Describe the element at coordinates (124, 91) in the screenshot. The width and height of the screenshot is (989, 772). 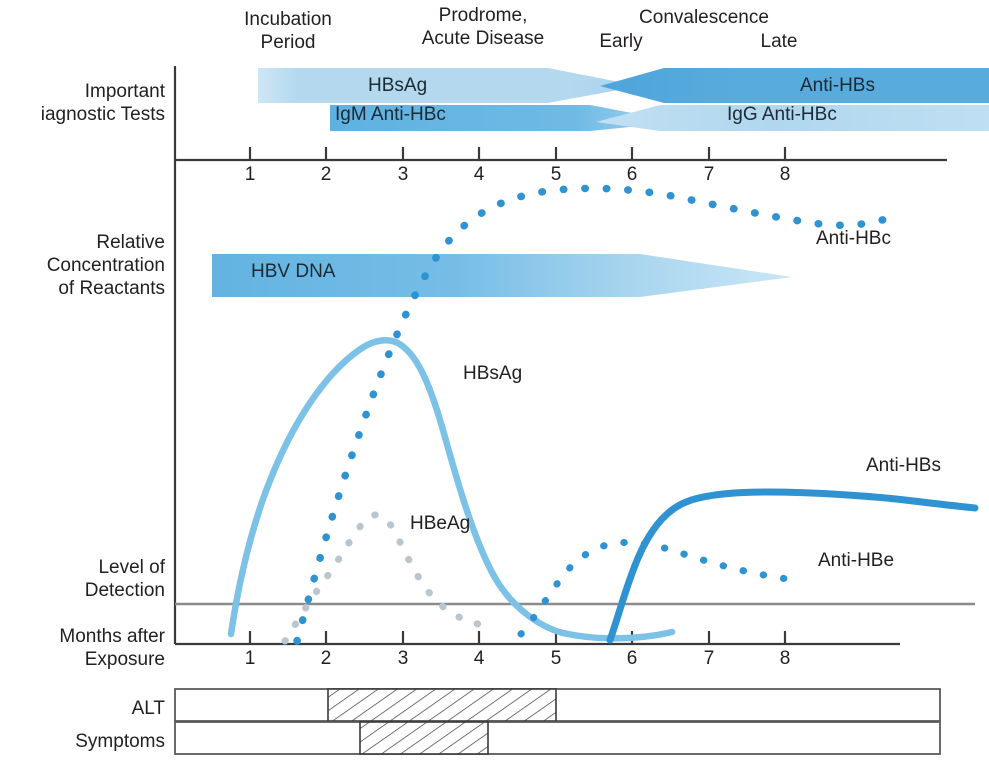
I see `important-tests-label-line1: Important` at that location.